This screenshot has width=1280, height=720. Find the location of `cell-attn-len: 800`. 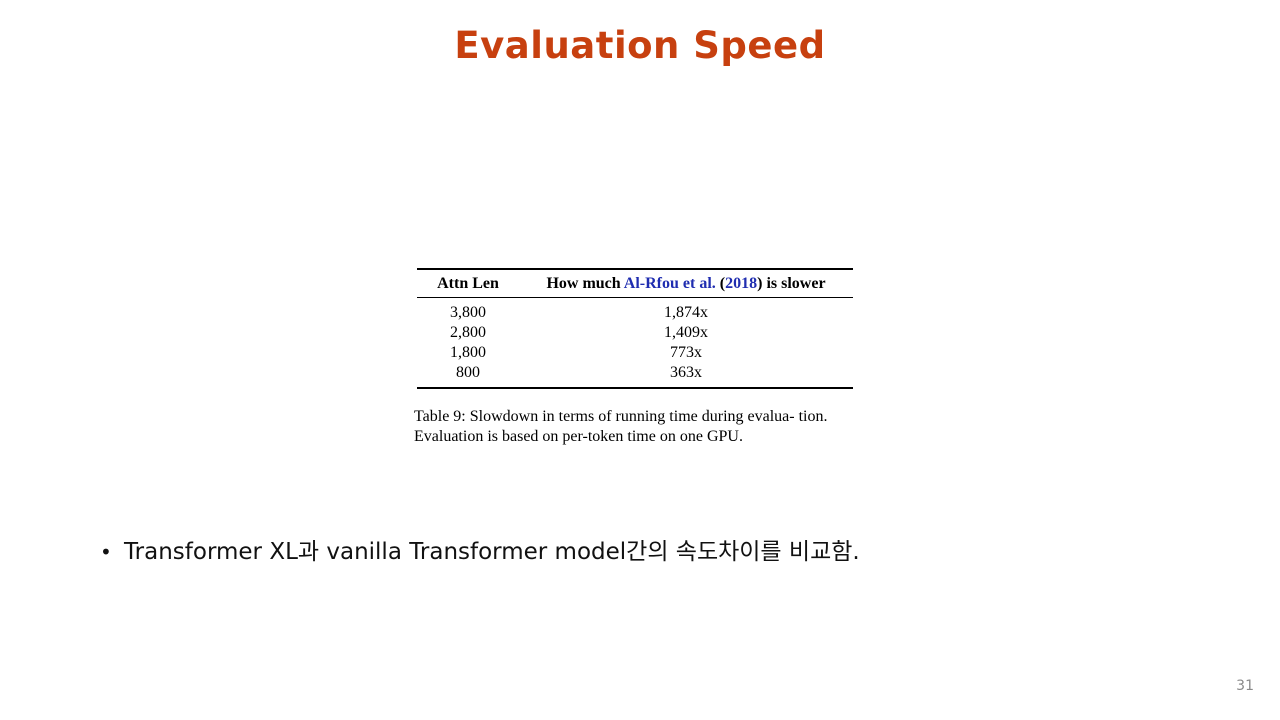

cell-attn-len: 800 is located at coordinates (468, 376).